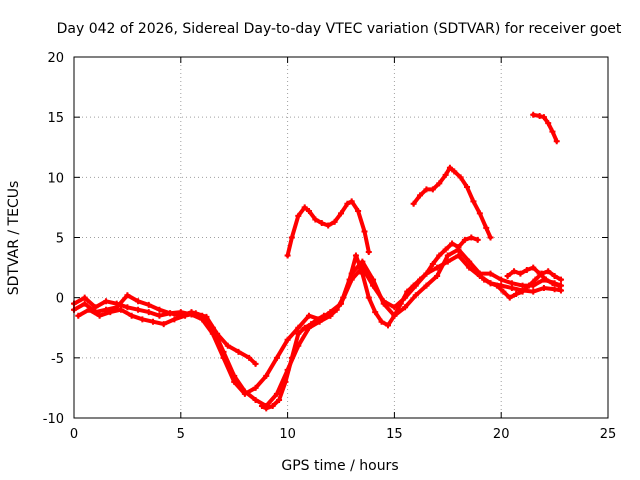 Image resolution: width=640 pixels, height=480 pixels. I want to click on x-tick-label: 25, so click(608, 434).